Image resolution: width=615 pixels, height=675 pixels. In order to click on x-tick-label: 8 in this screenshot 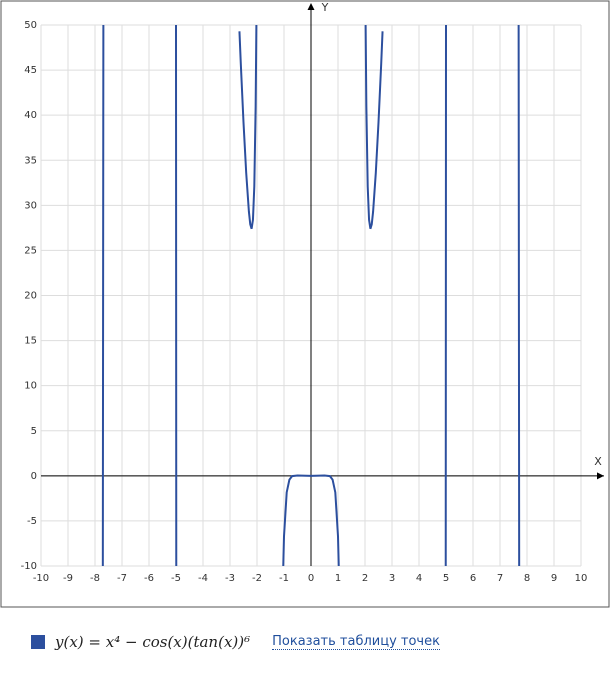, I will do `click(527, 578)`.